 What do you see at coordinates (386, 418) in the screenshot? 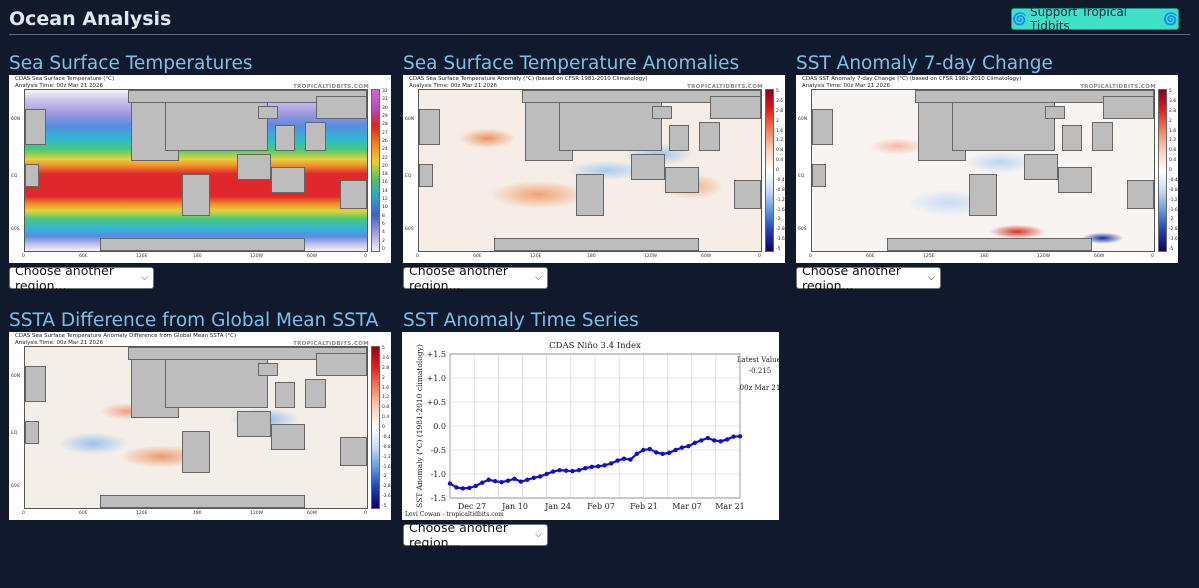
I see `colorbar-tick: 0.4` at bounding box center [386, 418].